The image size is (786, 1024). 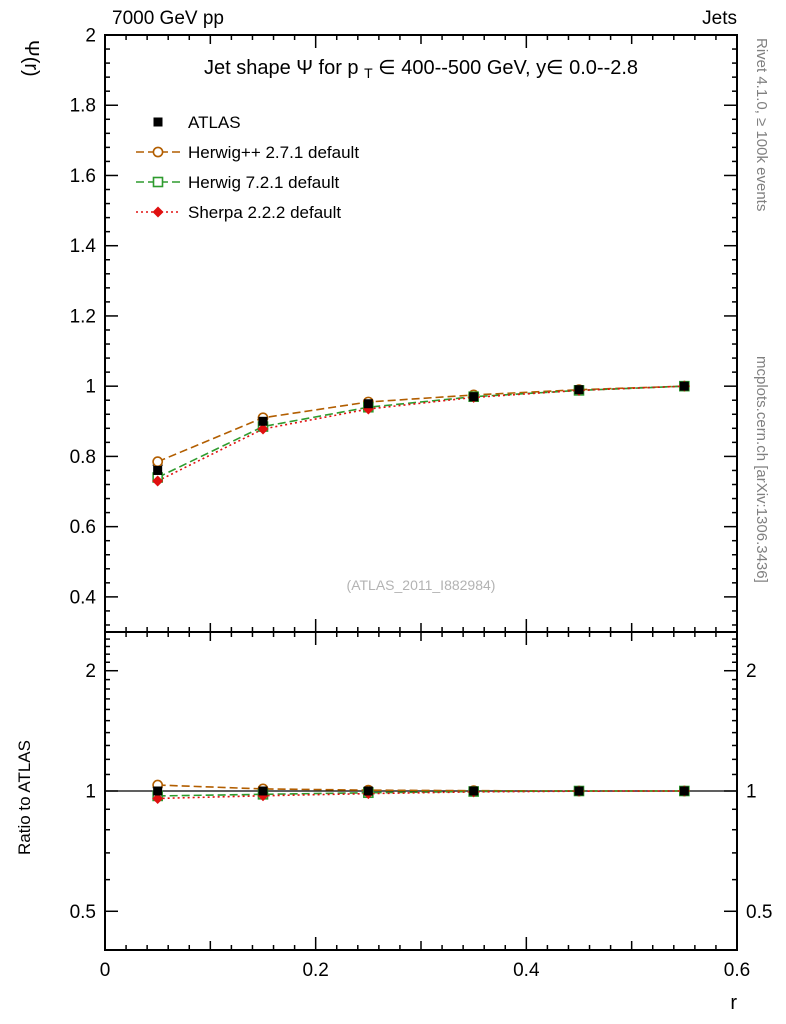 I want to click on legend-label-herwig7: Herwig 7.2.1 default, so click(x=263, y=182).